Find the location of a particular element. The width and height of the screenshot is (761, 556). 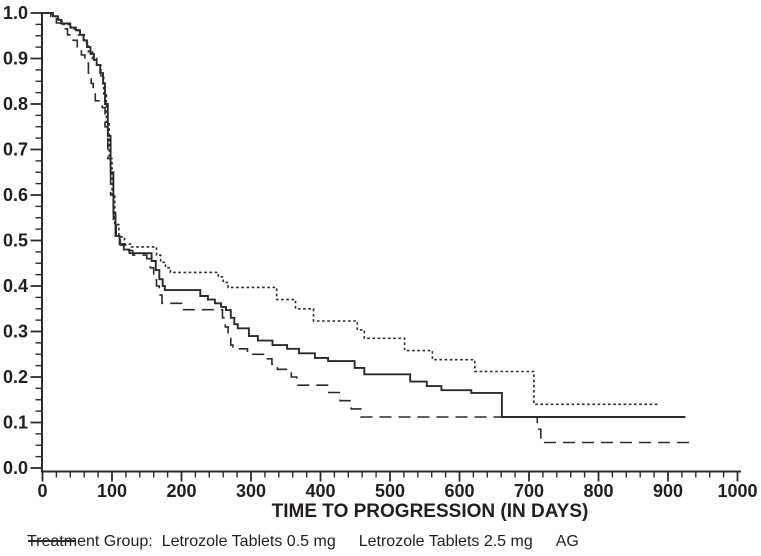

x-tick-label: 600 is located at coordinates (459, 491).